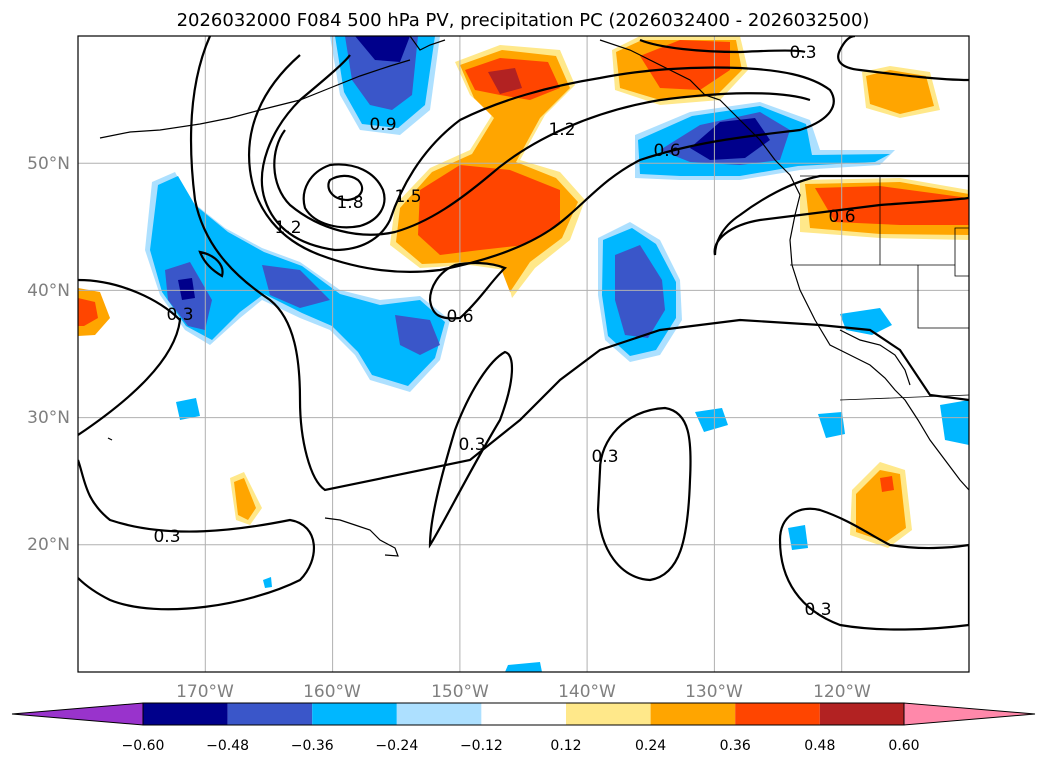  I want to click on lon-label-140w: 140°W, so click(587, 692).